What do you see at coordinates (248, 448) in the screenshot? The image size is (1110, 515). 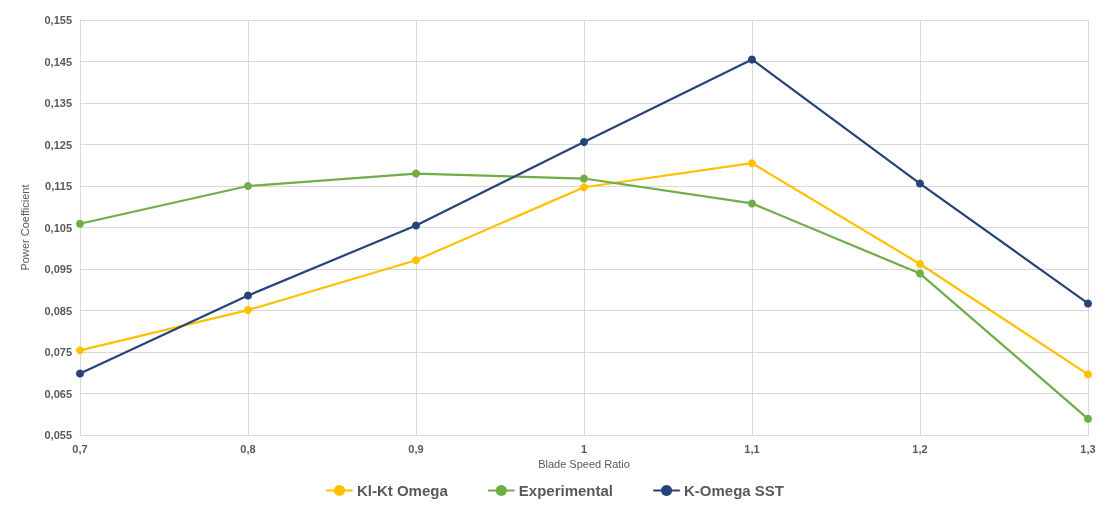 I see `x-tick-label: 0,8` at bounding box center [248, 448].